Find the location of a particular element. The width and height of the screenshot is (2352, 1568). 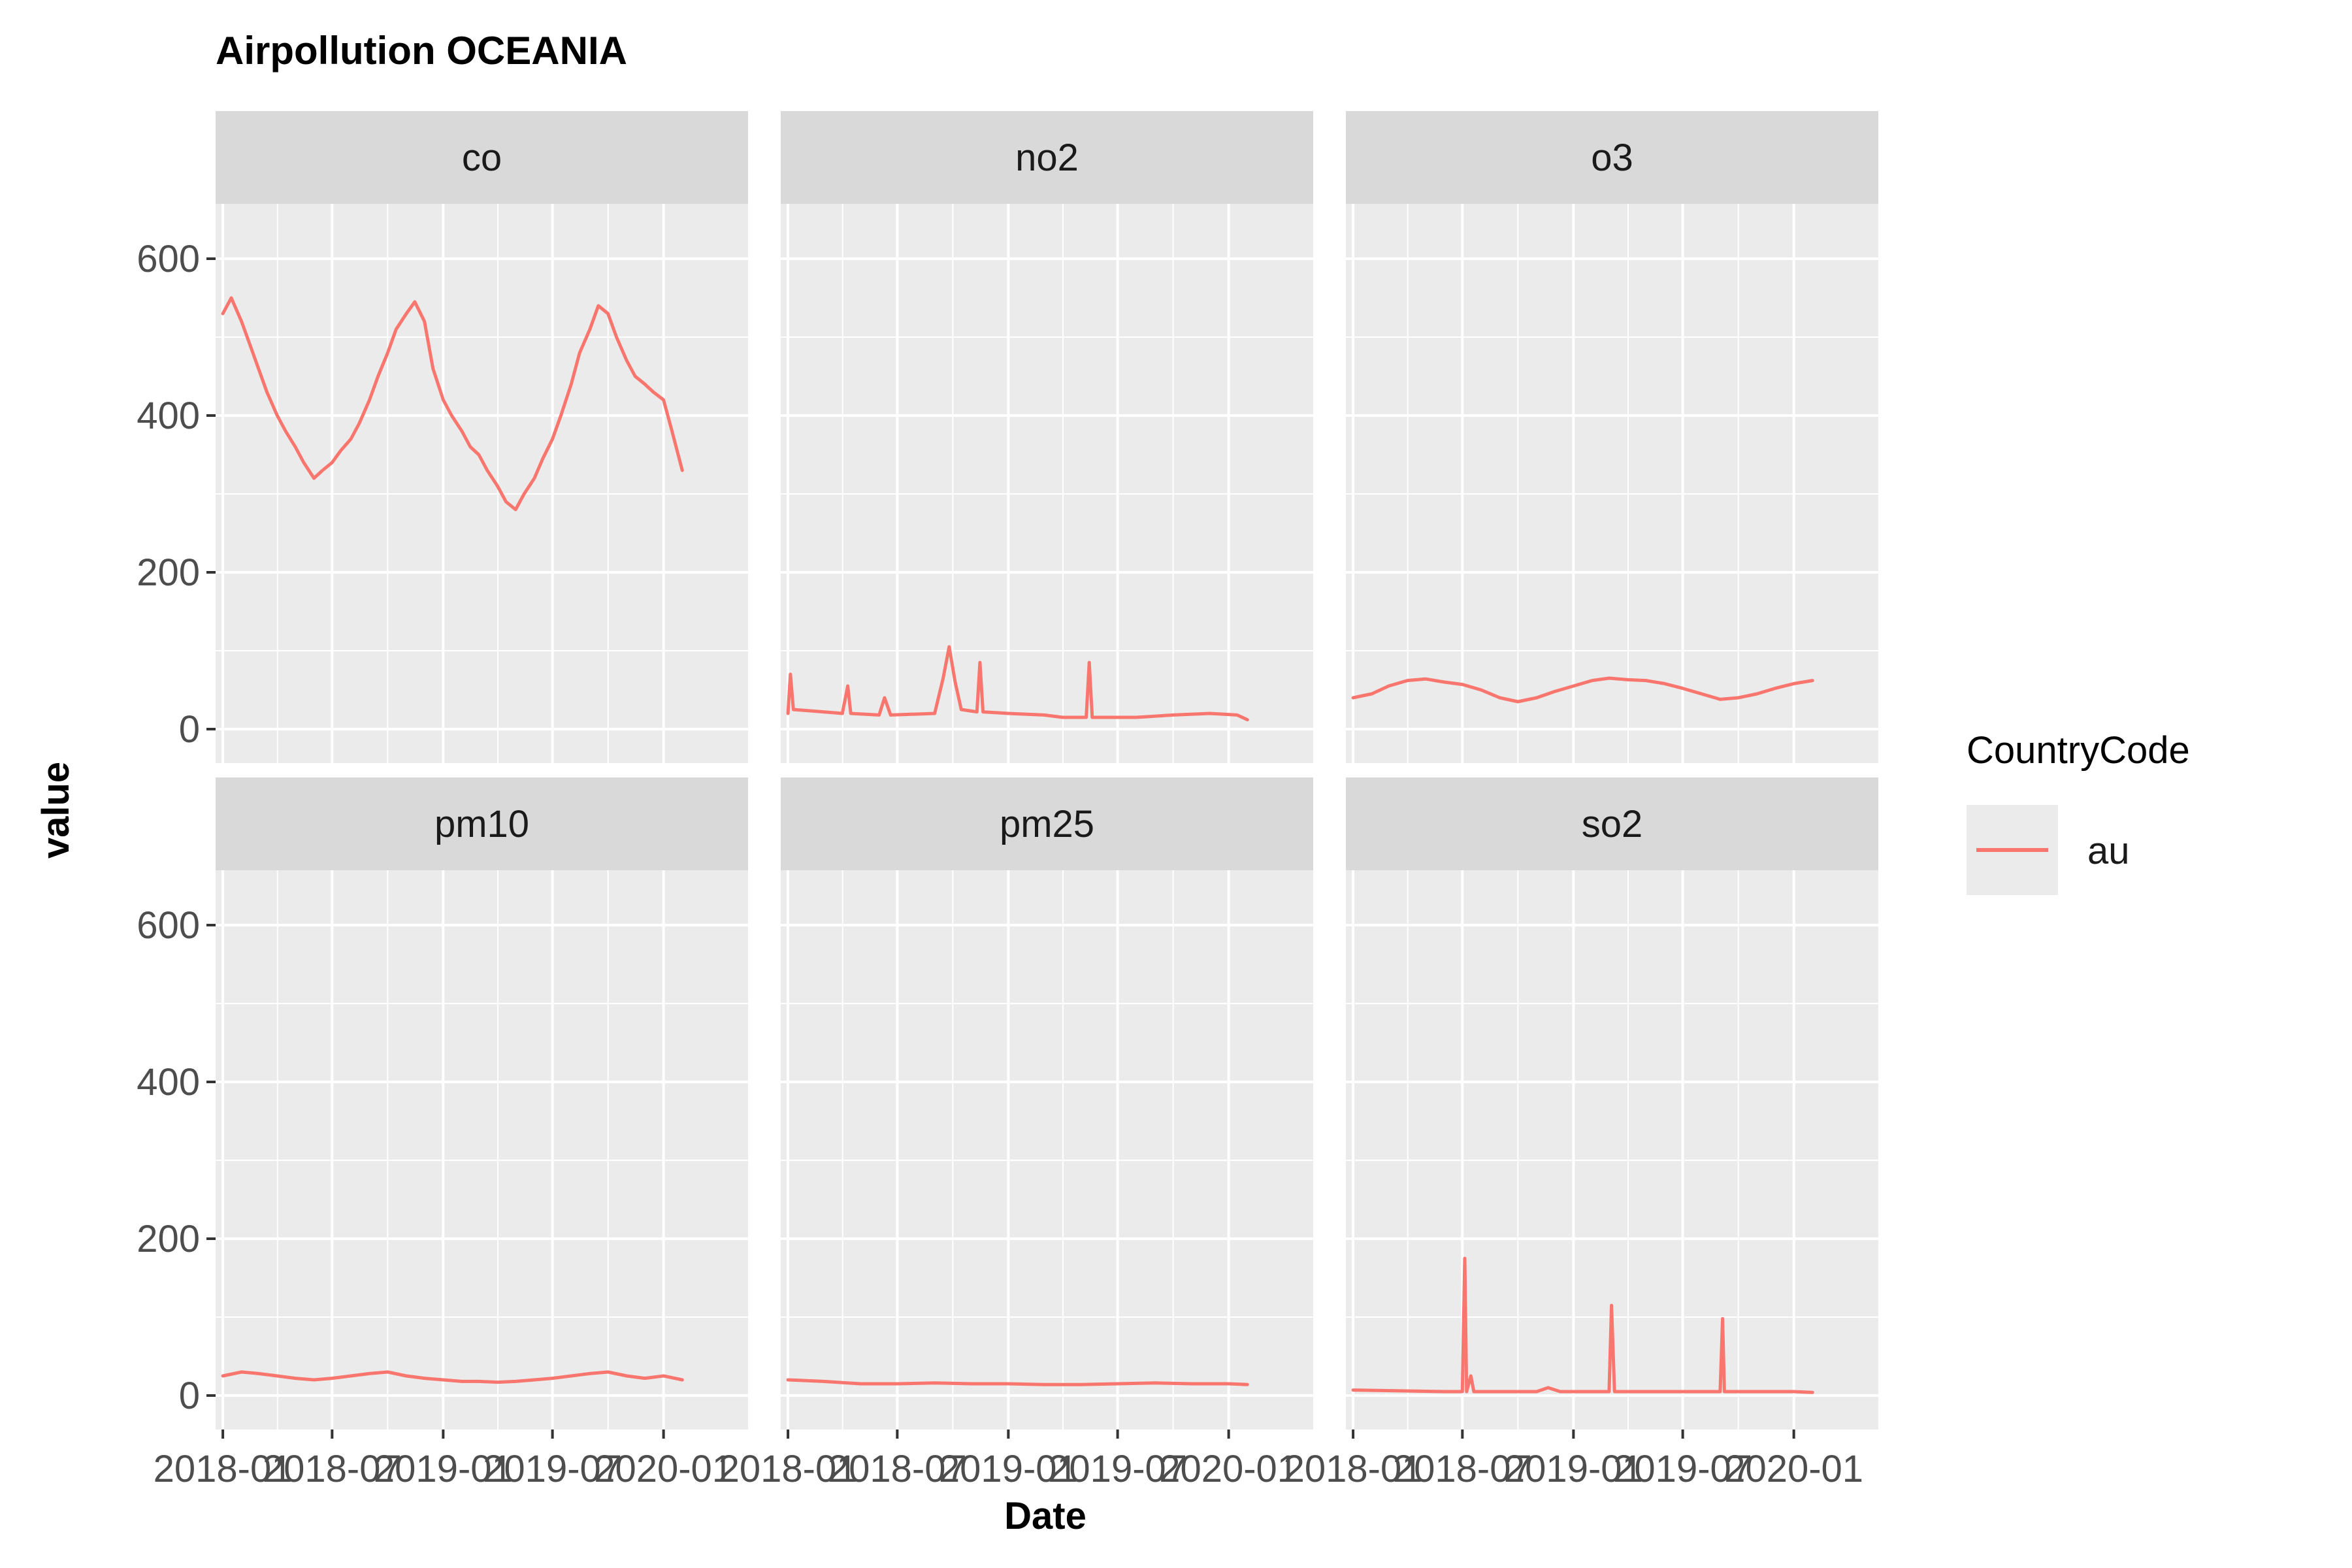

series-line-au-co is located at coordinates (452, 404).